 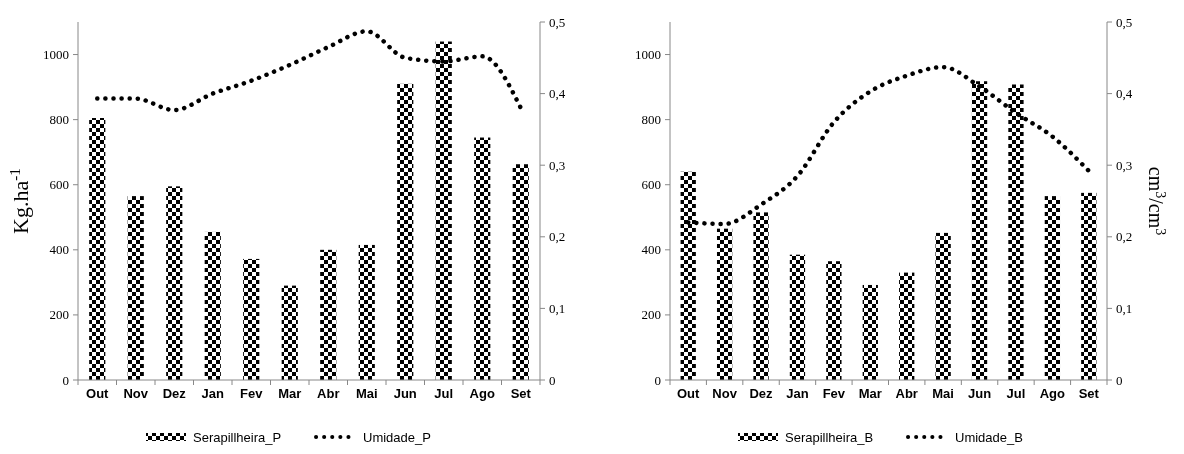 I want to click on legend-label: Serapillheira_B, so click(x=829, y=437).